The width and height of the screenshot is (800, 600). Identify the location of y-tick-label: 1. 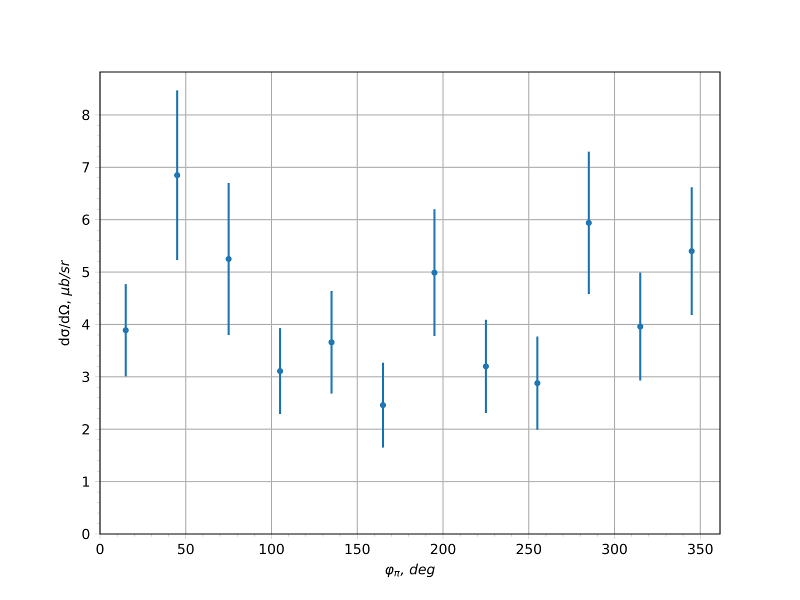
(85, 481).